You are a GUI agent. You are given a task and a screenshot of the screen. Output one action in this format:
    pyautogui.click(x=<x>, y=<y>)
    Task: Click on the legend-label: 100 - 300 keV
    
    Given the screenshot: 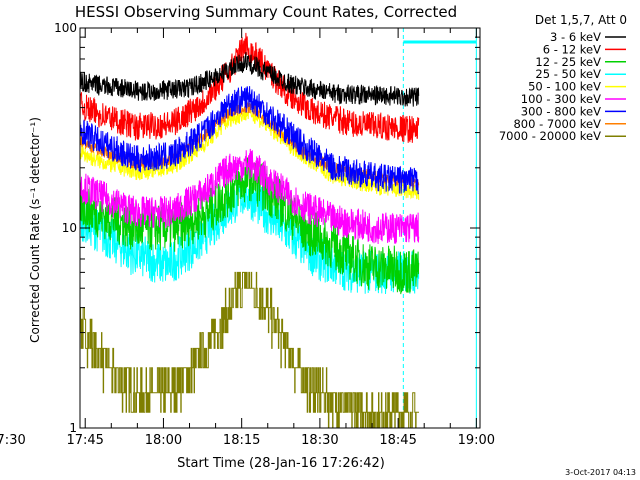 What is the action you would take?
    pyautogui.click(x=561, y=99)
    